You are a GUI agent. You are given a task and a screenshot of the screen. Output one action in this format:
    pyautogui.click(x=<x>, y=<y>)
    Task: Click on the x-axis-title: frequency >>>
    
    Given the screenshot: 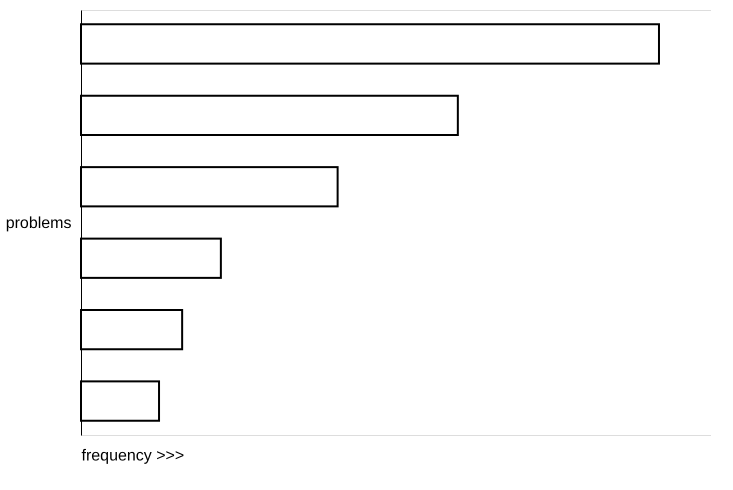 What is the action you would take?
    pyautogui.click(x=133, y=456)
    